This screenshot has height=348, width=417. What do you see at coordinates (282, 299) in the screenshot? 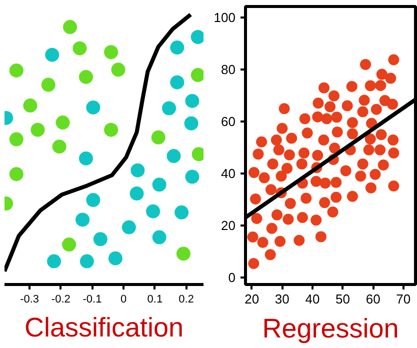
I see `x-tick-label: 30` at bounding box center [282, 299].